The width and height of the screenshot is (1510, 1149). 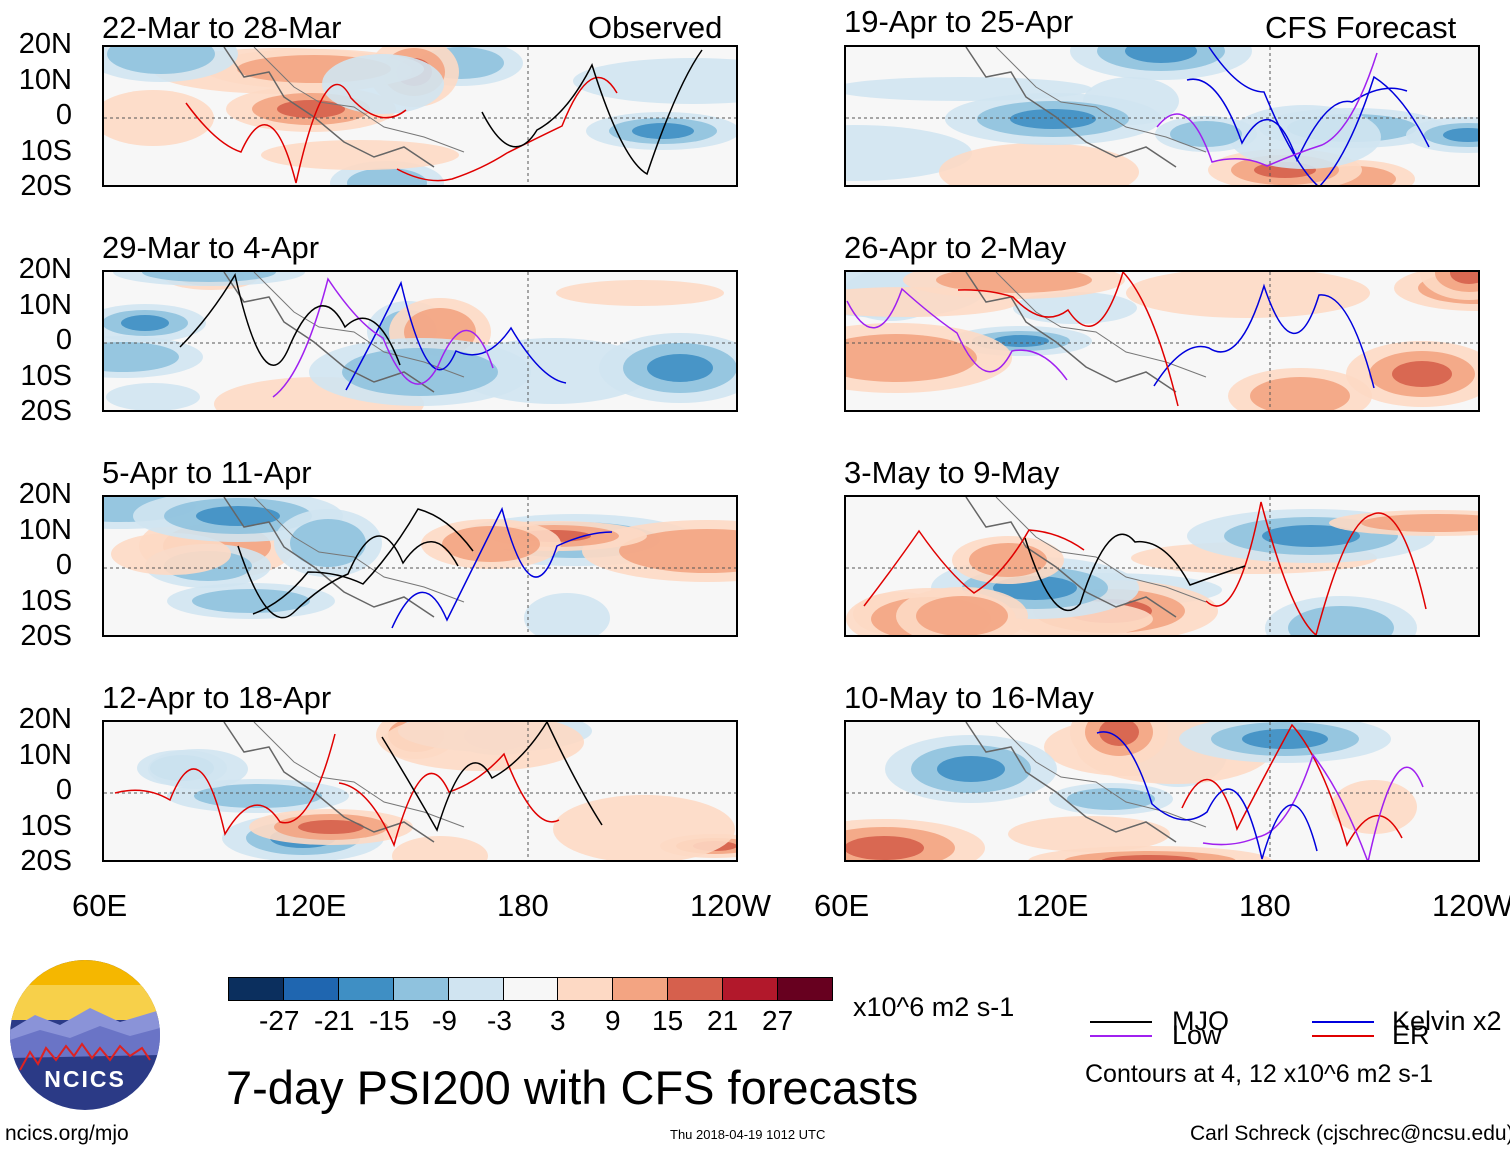 I want to click on colorbar-tick: 21, so click(x=723, y=1020).